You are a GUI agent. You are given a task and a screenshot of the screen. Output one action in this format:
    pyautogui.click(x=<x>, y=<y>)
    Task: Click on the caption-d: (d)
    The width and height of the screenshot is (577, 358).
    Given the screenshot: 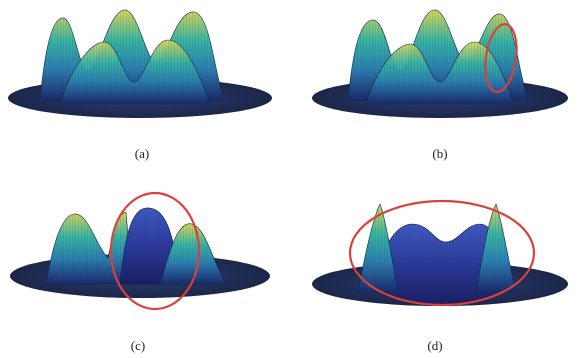 What is the action you would take?
    pyautogui.click(x=435, y=345)
    